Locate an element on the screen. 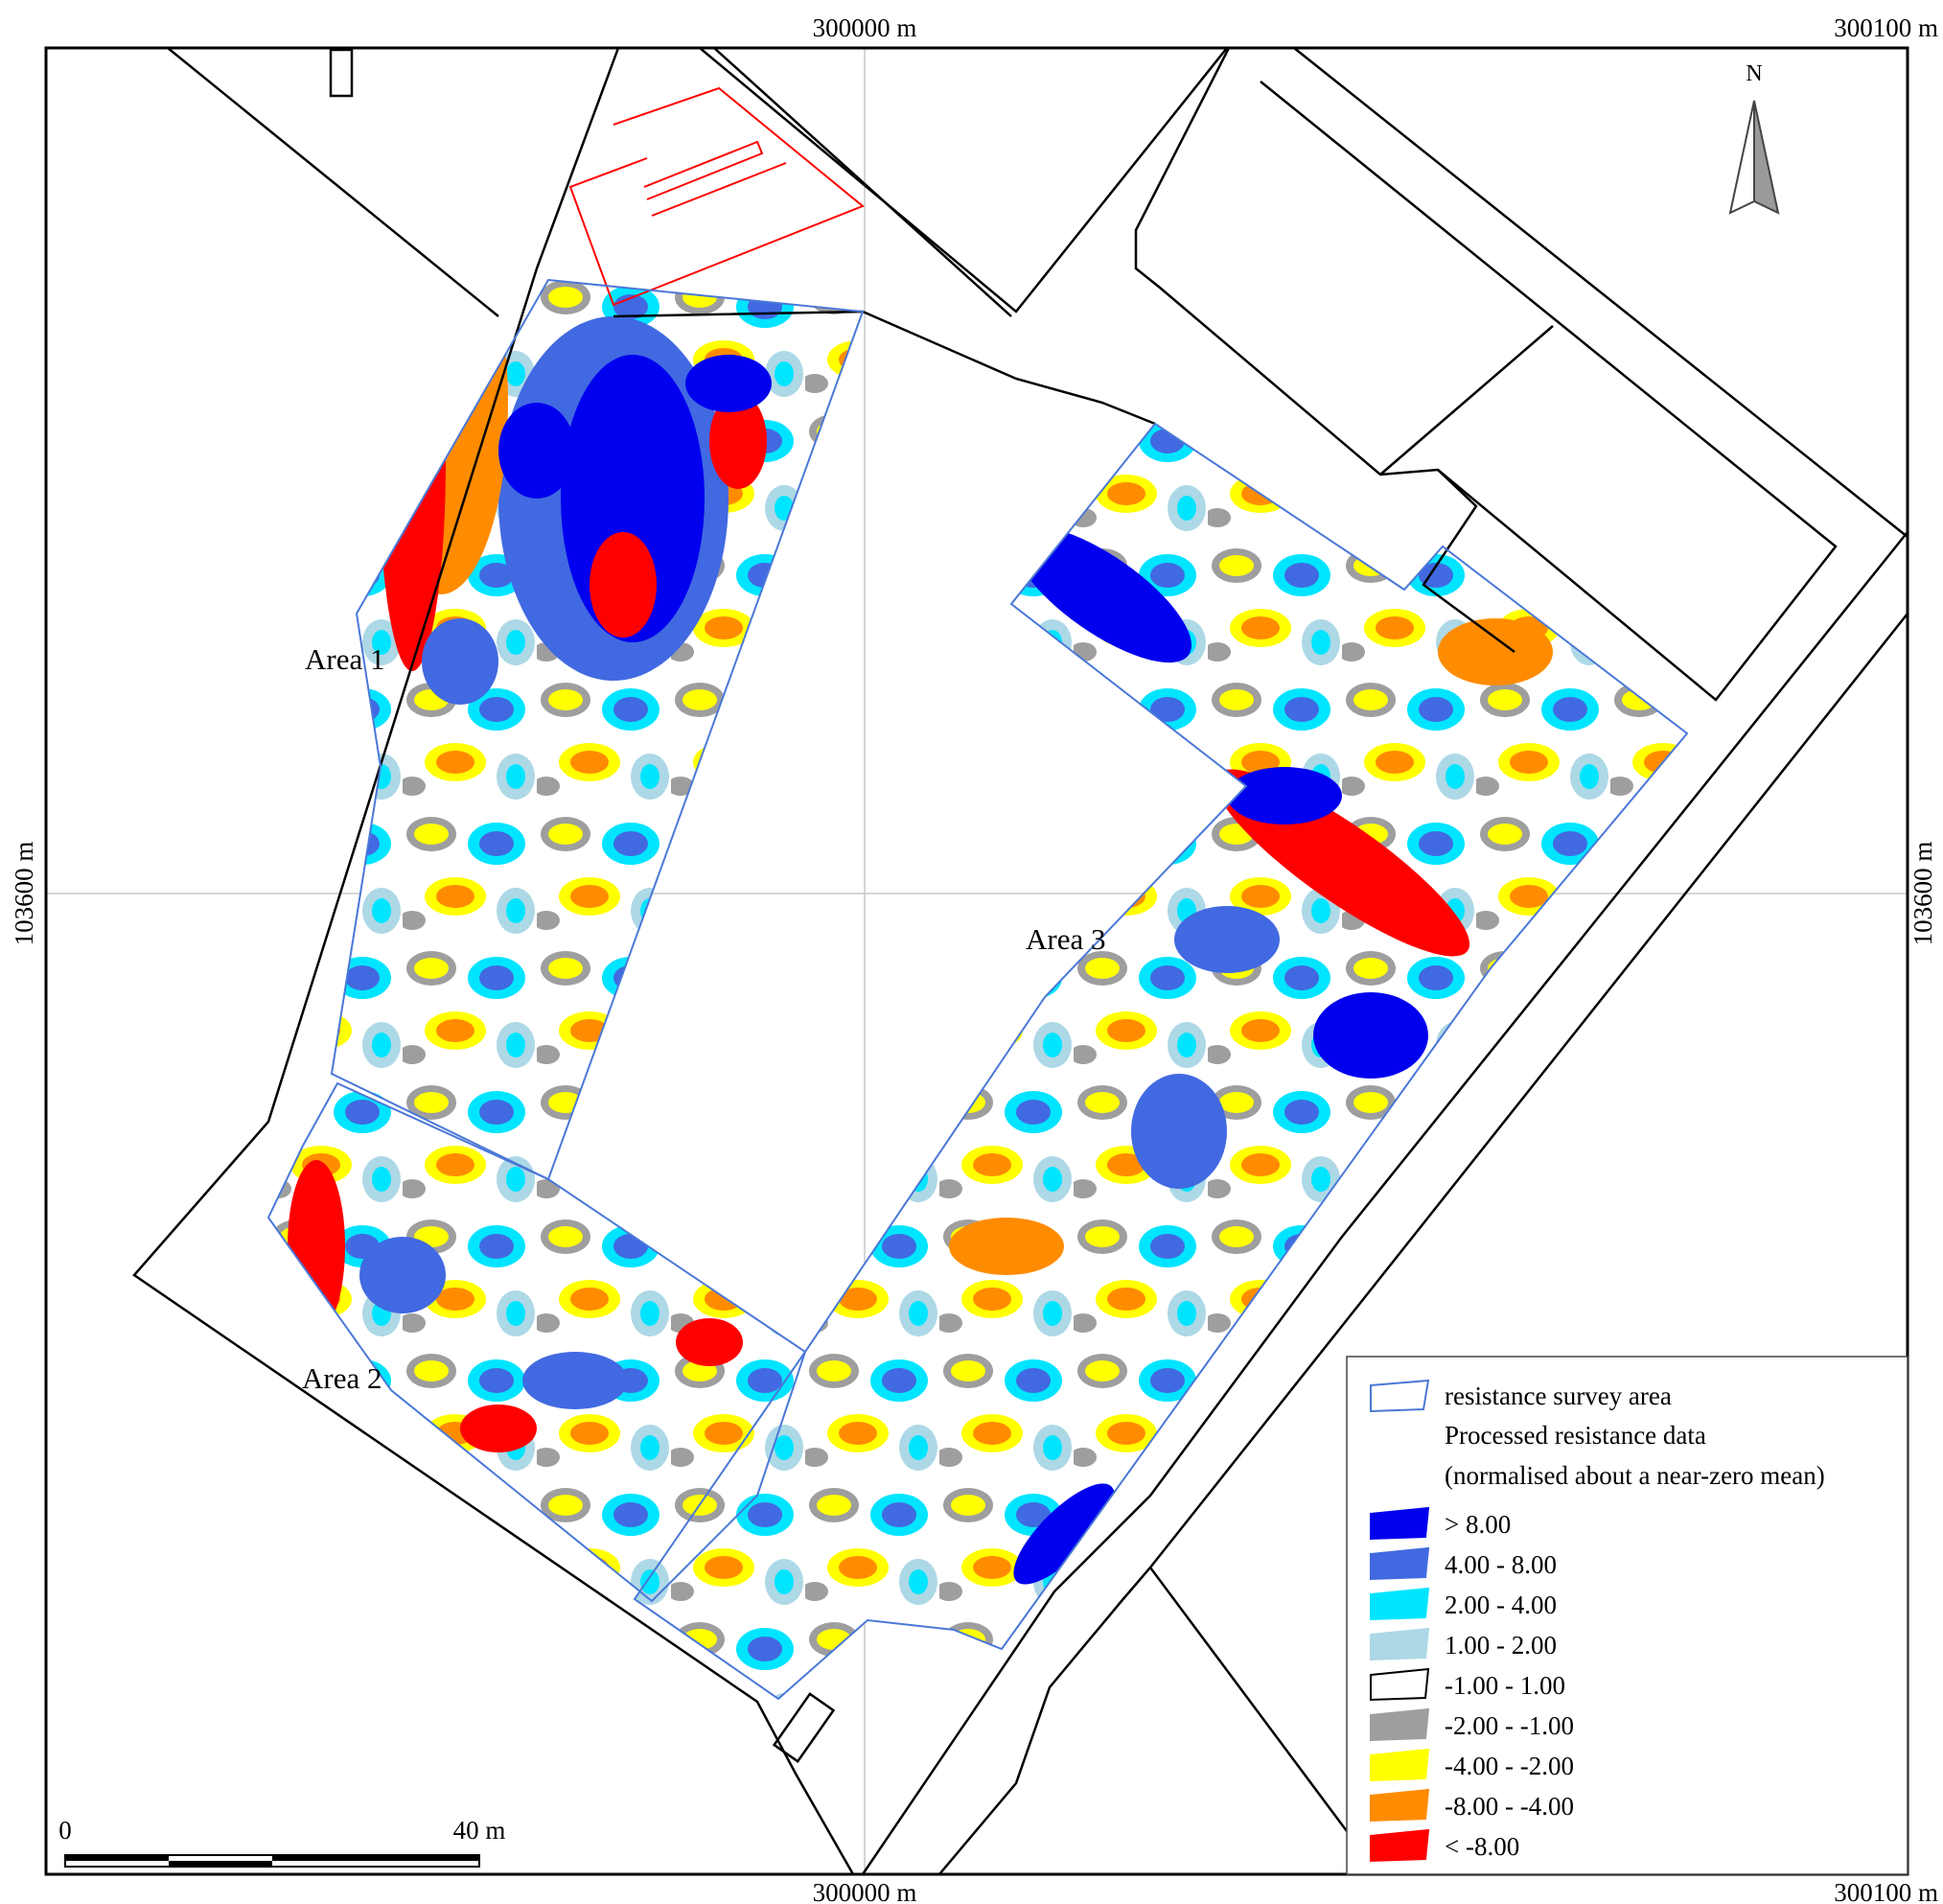  scale-bar is located at coordinates (272, 1861).